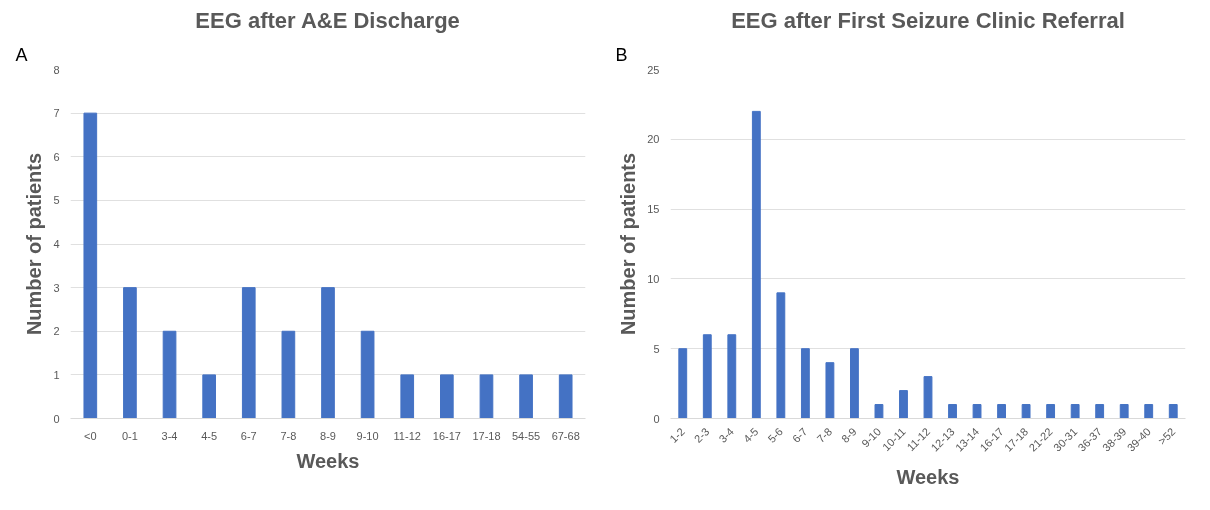 The width and height of the screenshot is (1210, 510). Describe the element at coordinates (367, 435) in the screenshot. I see `x-tick-label: 9-10` at that location.